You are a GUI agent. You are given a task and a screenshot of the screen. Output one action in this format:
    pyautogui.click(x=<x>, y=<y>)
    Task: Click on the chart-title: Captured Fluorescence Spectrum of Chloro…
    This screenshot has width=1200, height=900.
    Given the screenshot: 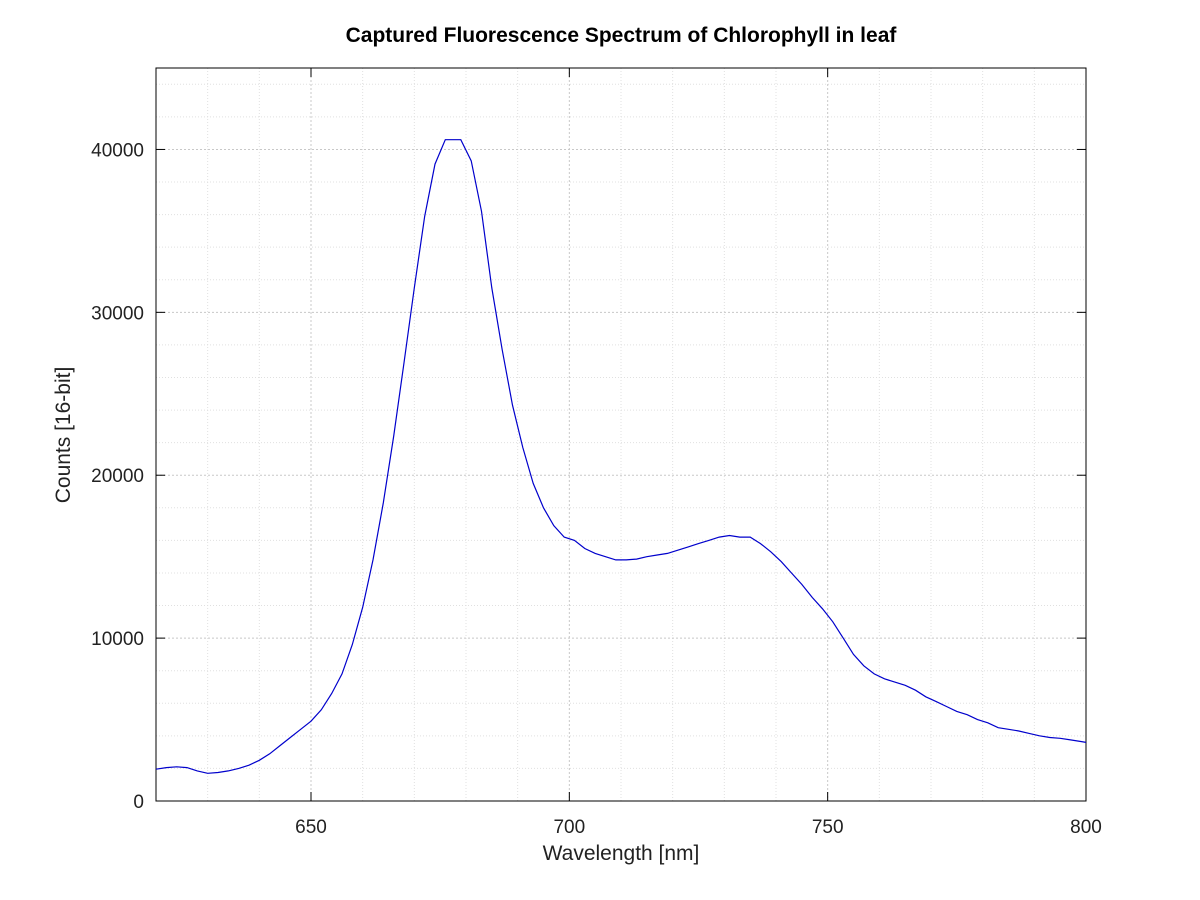 What is the action you would take?
    pyautogui.click(x=622, y=35)
    